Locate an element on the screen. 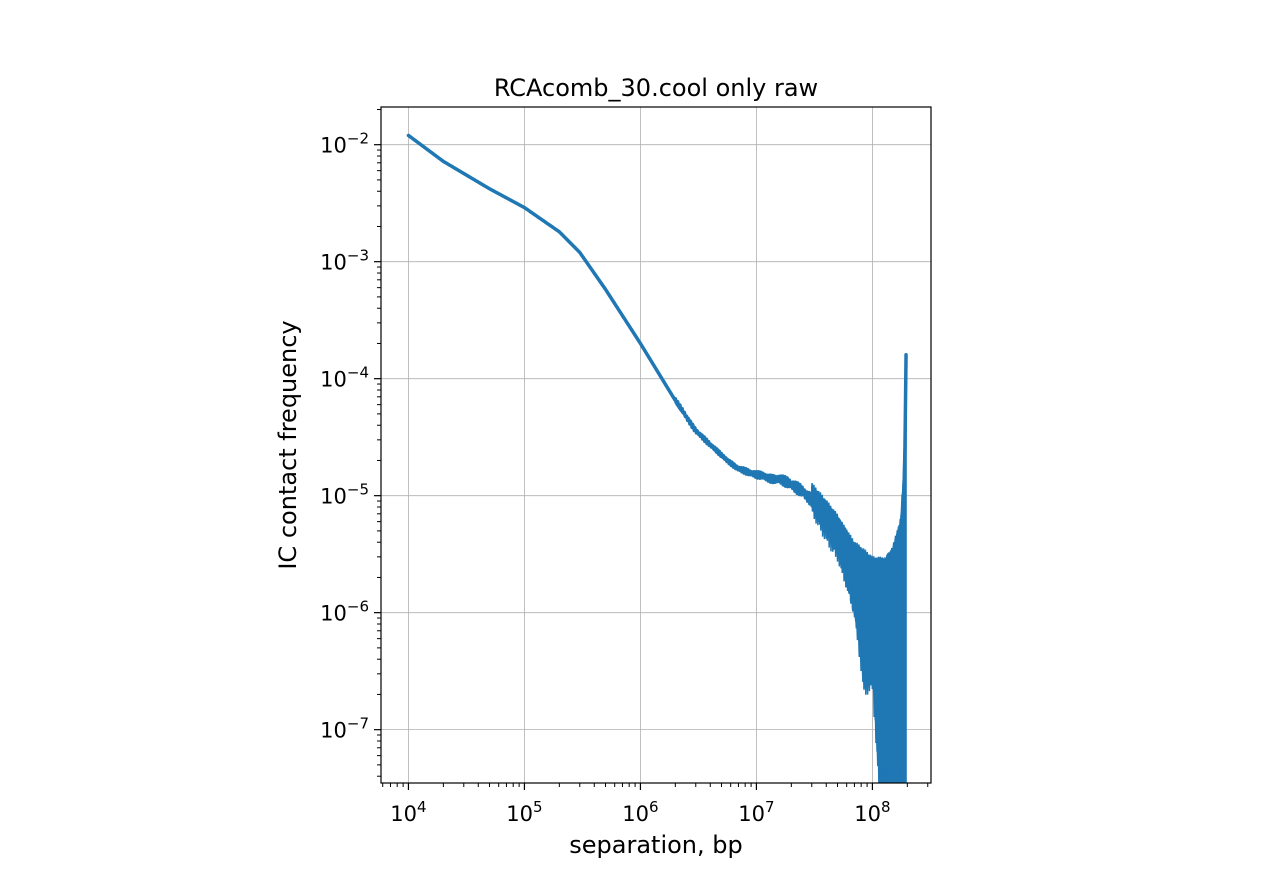 Image resolution: width=1280 pixels, height=880 pixels. y-tick-label: 10⁻⁴ is located at coordinates (344, 378).